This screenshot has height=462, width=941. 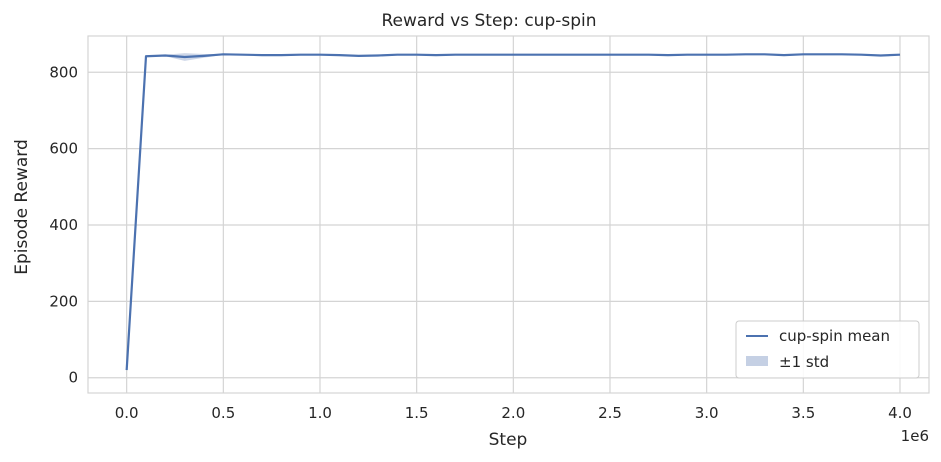 What do you see at coordinates (804, 362) in the screenshot?
I see `legend-label-std: ±1 std` at bounding box center [804, 362].